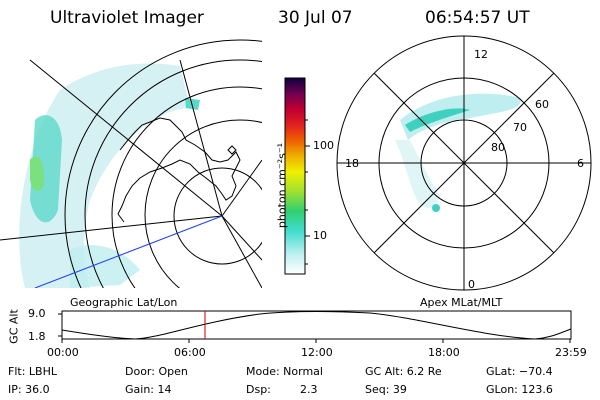 This screenshot has width=600, height=400. What do you see at coordinates (29, 389) in the screenshot?
I see `ip-info: IP: 36.0` at bounding box center [29, 389].